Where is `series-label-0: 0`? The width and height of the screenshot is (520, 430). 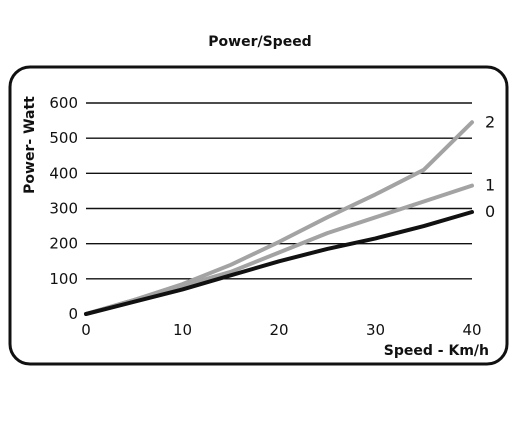 series-label-0: 0 is located at coordinates (490, 211).